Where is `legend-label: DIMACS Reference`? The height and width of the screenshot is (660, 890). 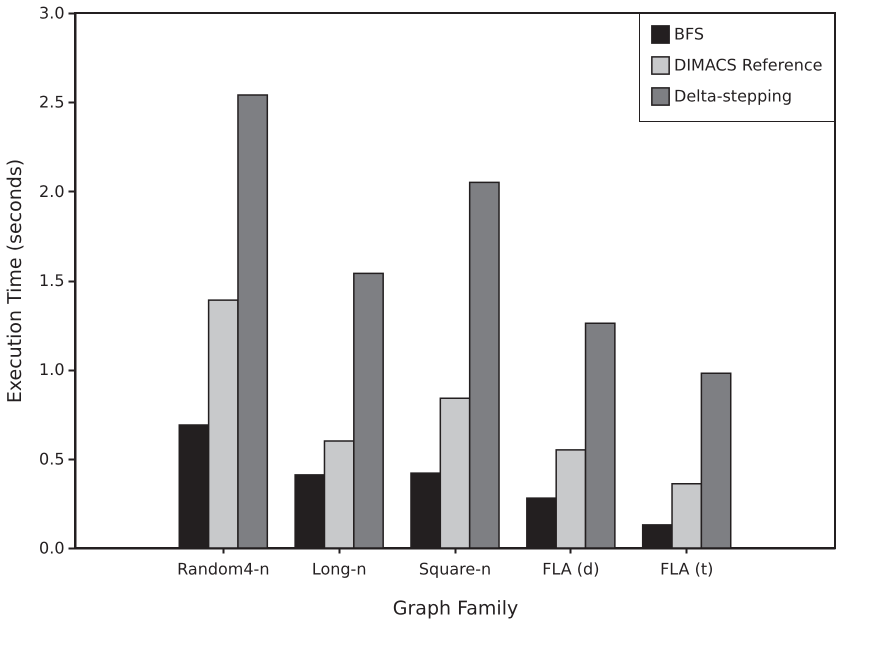 legend-label: DIMACS Reference is located at coordinates (748, 65).